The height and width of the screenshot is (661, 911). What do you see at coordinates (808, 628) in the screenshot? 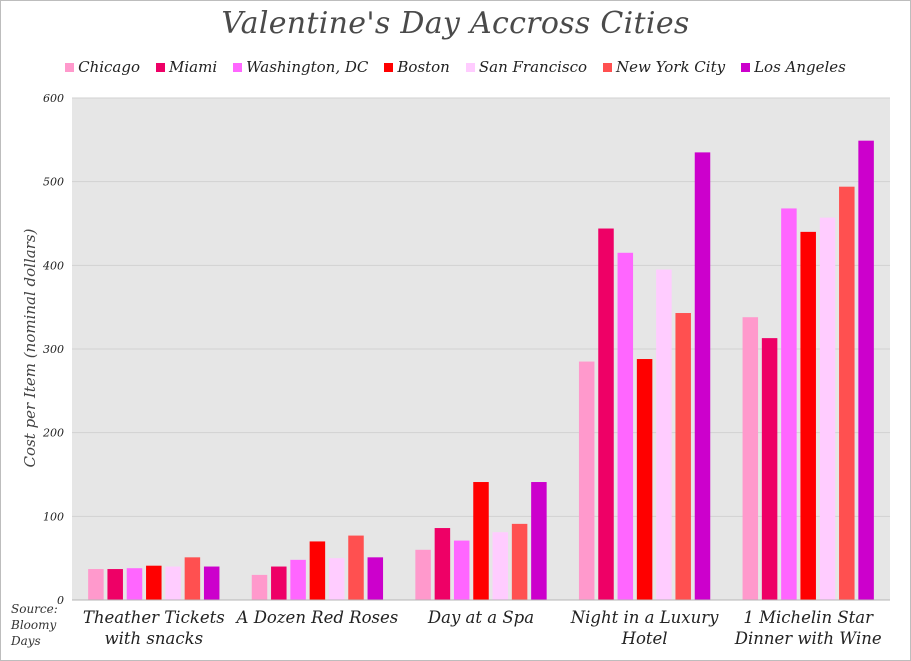
I see `x-category-label: 1 Michelin Star Dinner with Wine` at bounding box center [808, 628].